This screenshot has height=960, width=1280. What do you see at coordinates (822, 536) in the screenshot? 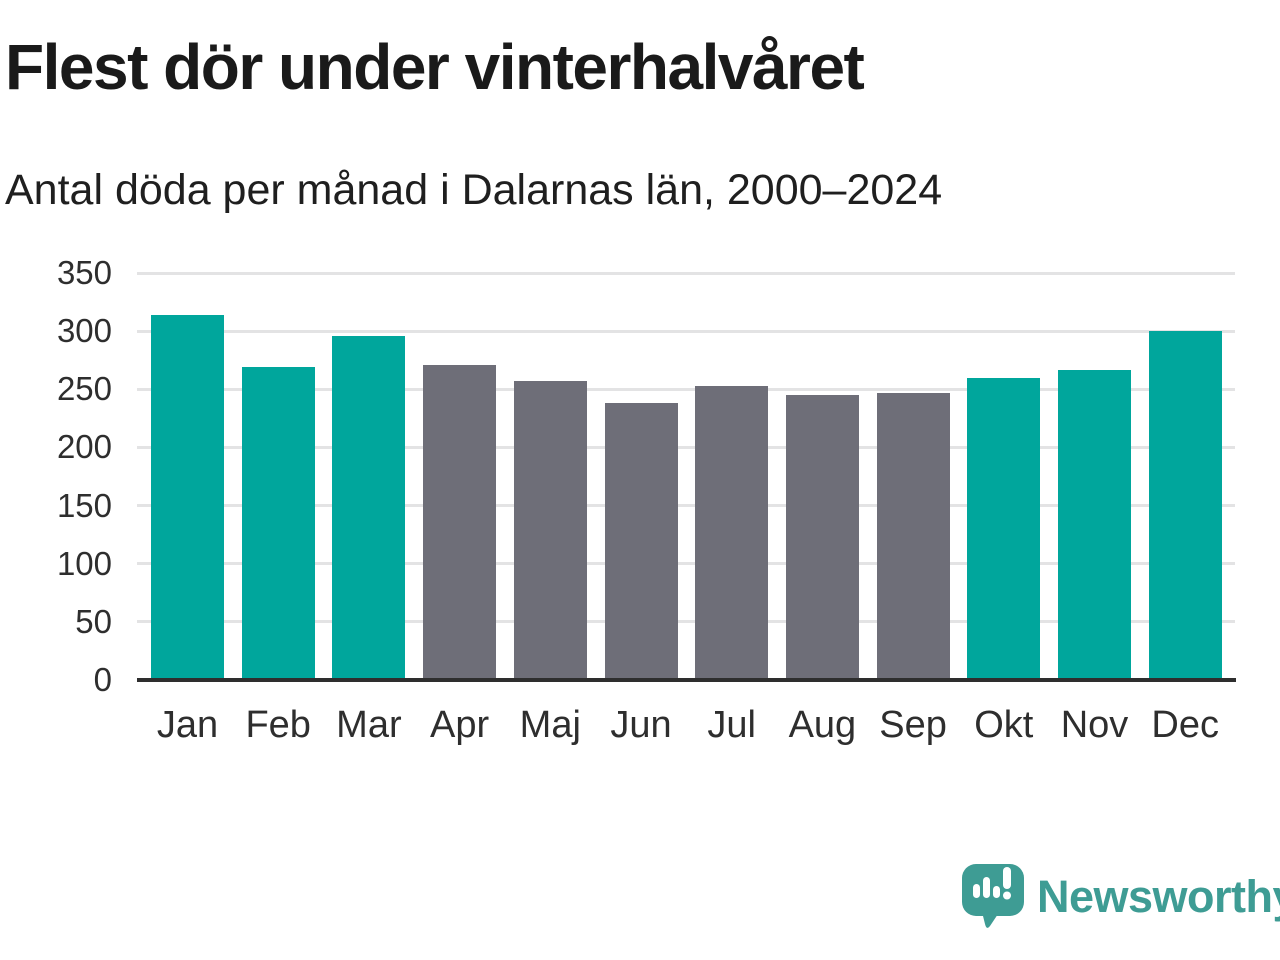
I see `bar-aug` at bounding box center [822, 536].